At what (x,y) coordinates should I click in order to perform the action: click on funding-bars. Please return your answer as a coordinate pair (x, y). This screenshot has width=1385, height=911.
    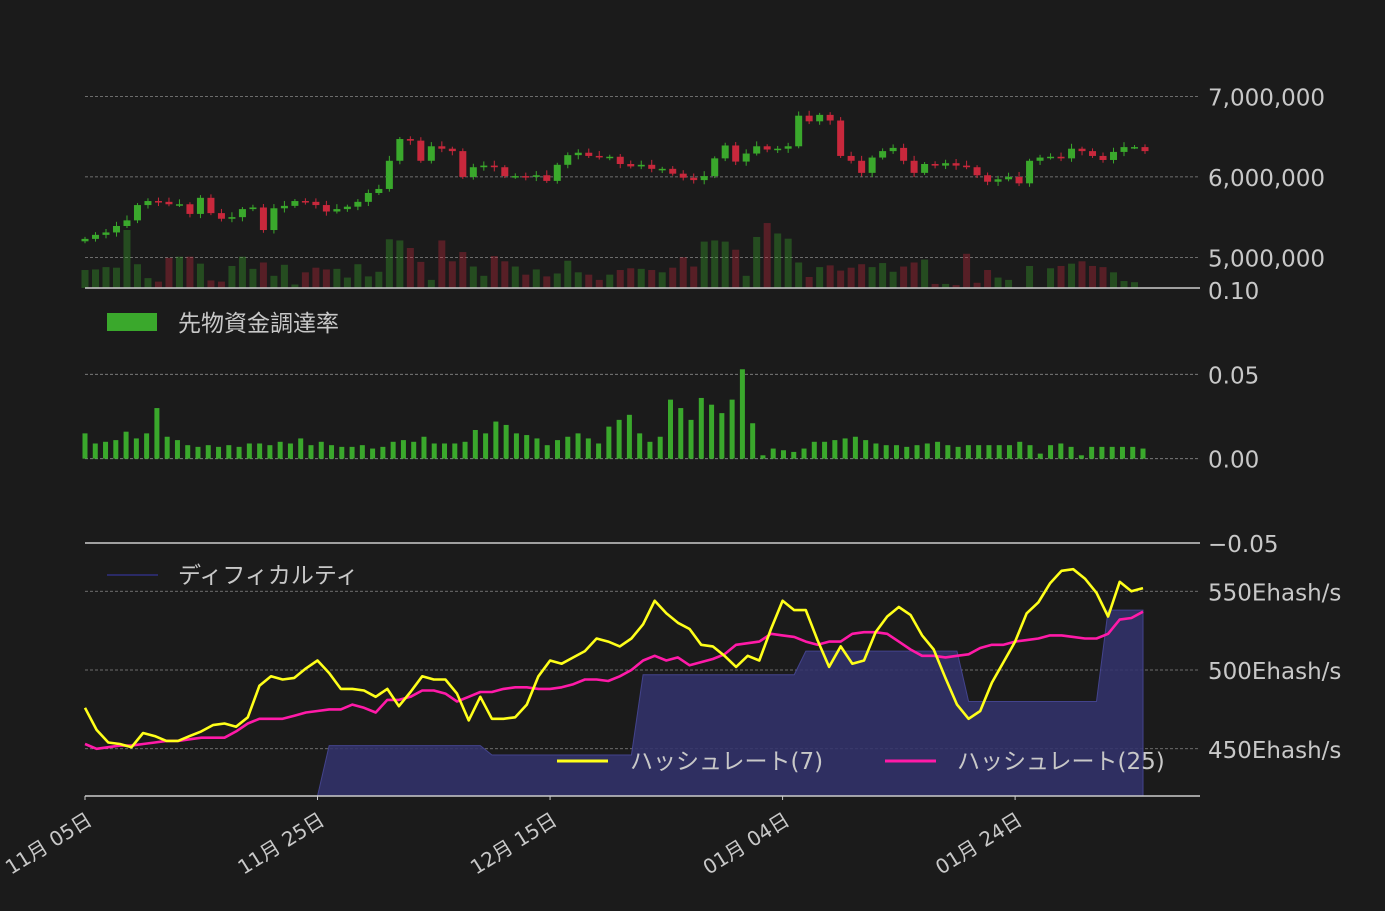
    Looking at the image, I should click on (614, 414).